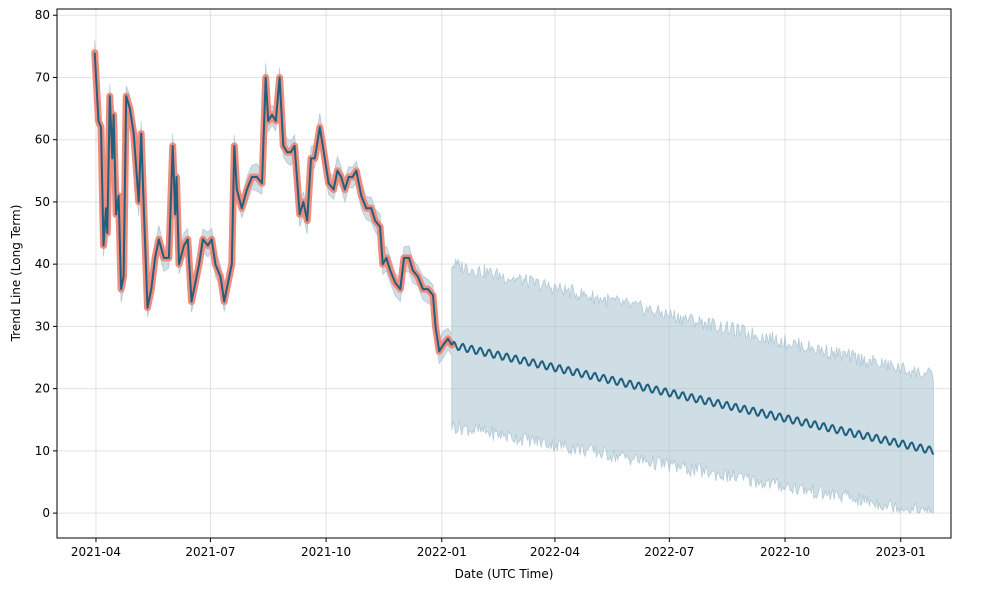 The image size is (990, 590). I want to click on x-tick-label: 2021-07, so click(210, 552).